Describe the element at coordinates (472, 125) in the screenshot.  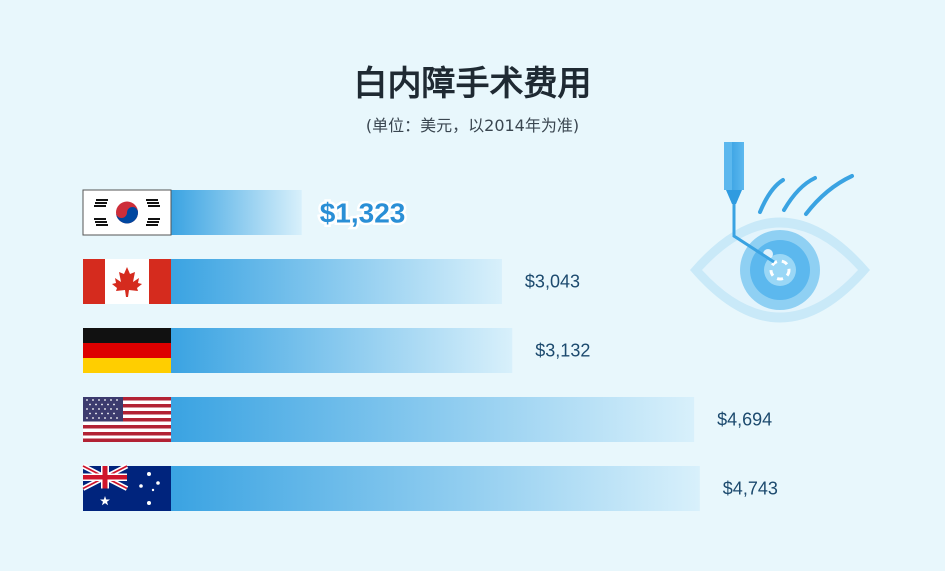
I see `chart-subtitle: (单位：美元，以2014年为准)` at that location.